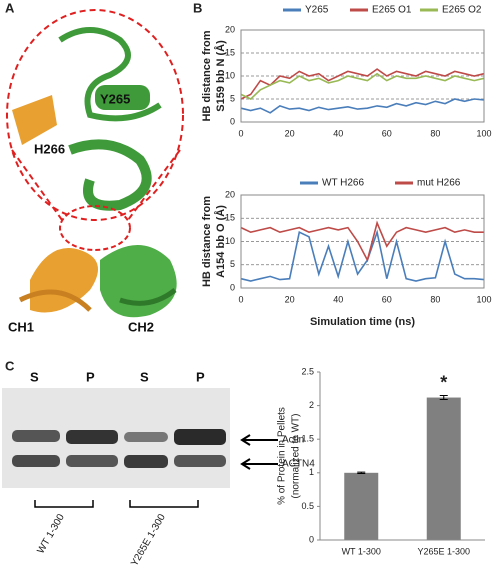 This screenshot has height=576, width=499. What do you see at coordinates (51, 534) in the screenshot?
I see `group-label: WT 1-300` at bounding box center [51, 534].